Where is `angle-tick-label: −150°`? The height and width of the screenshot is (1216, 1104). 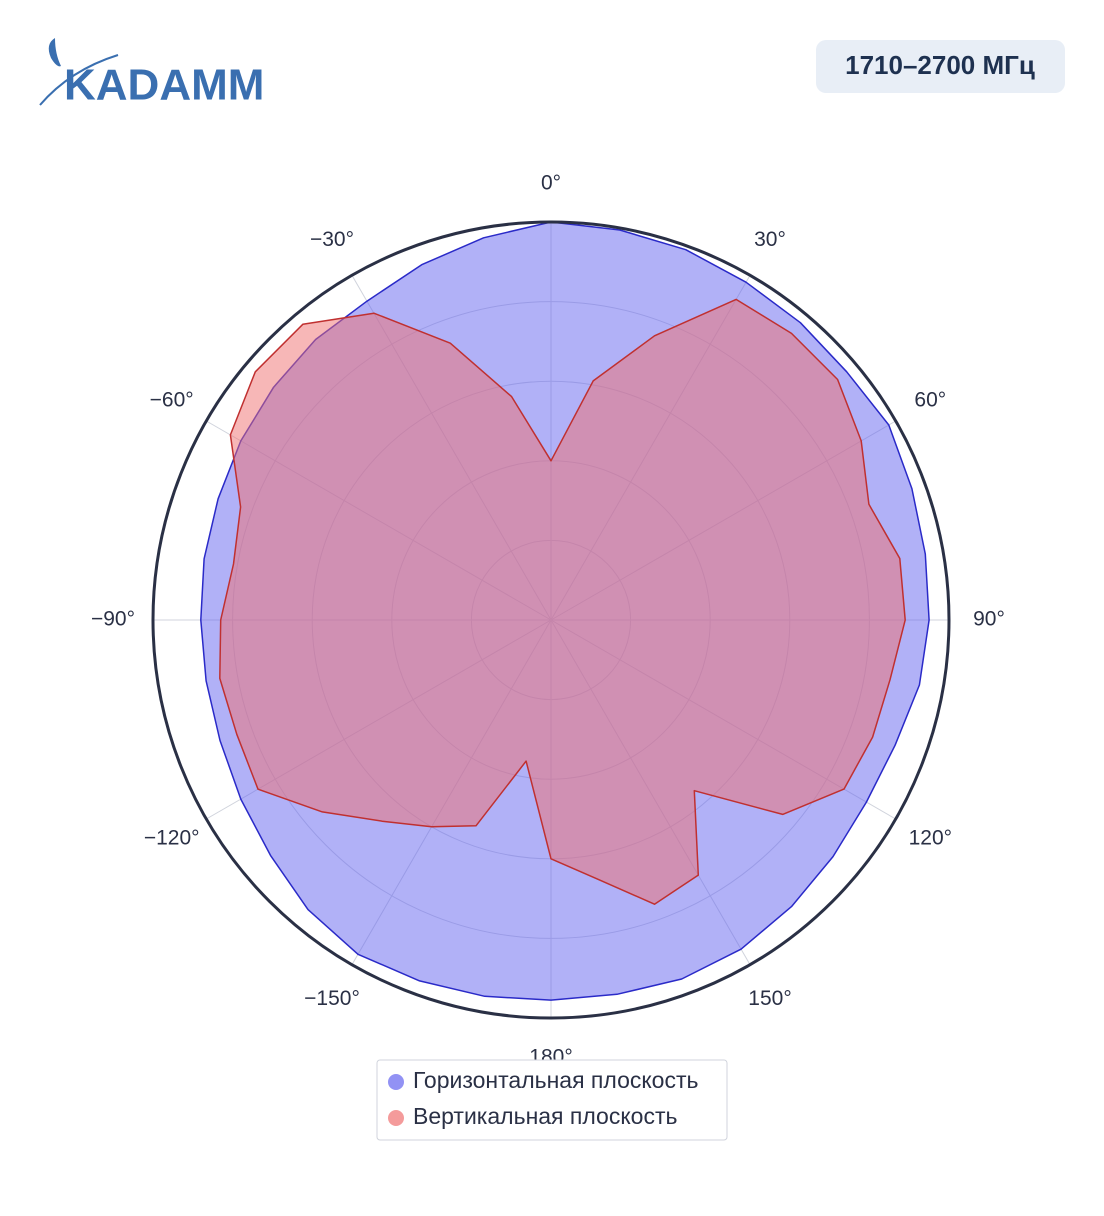
angle-tick-label: −150° is located at coordinates (332, 998).